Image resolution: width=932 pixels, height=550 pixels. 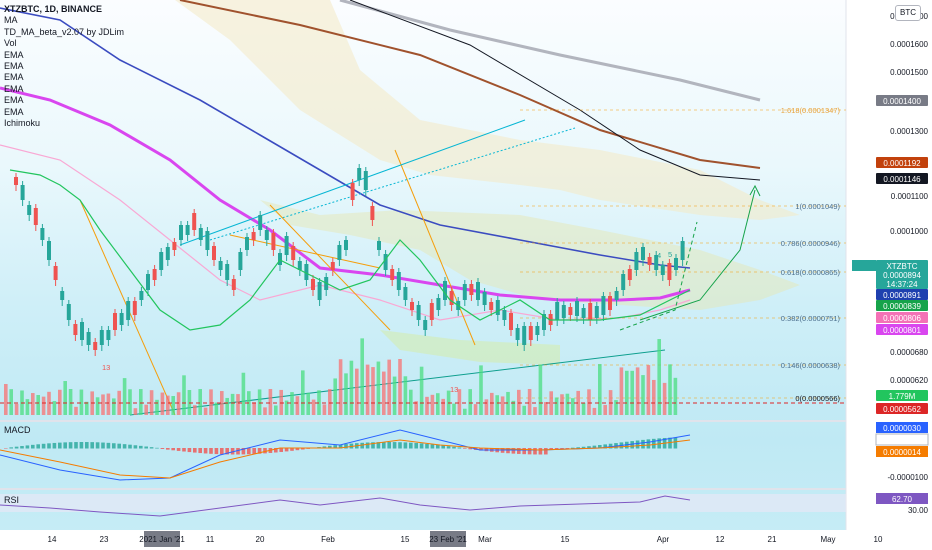 I want to click on indicator-ichimoku: Ichimoku, so click(x=22, y=123).